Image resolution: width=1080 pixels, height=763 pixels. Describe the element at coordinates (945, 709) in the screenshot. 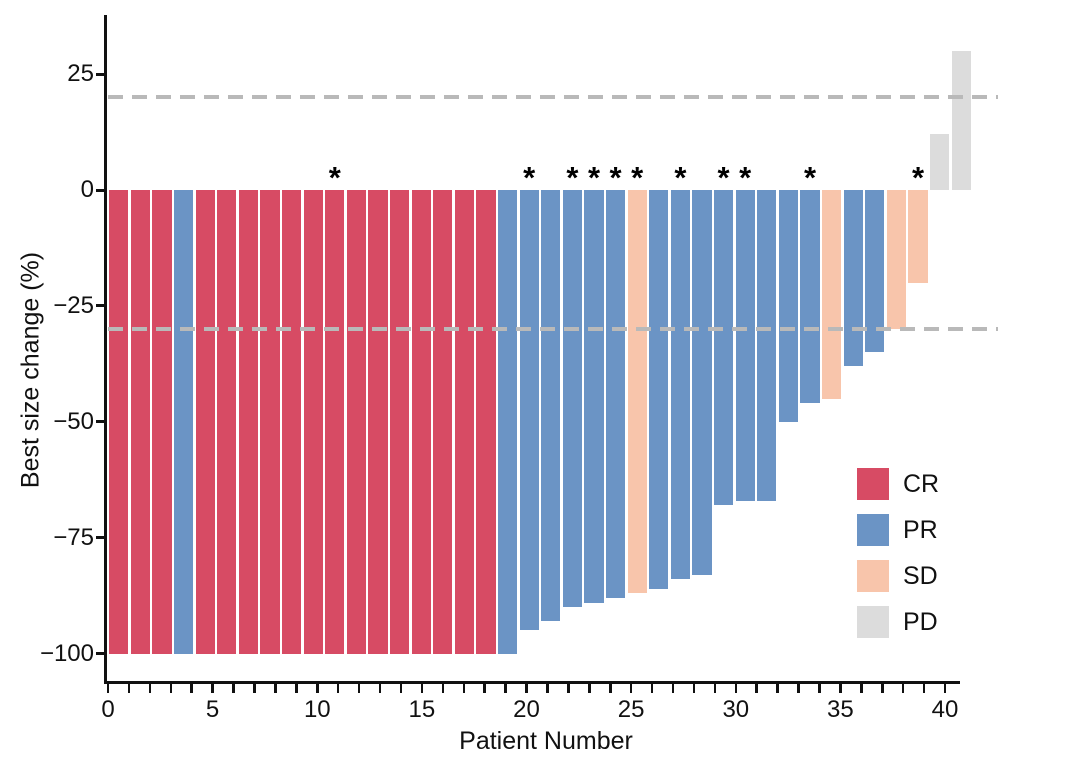

I see `x-tick-label: 40` at that location.